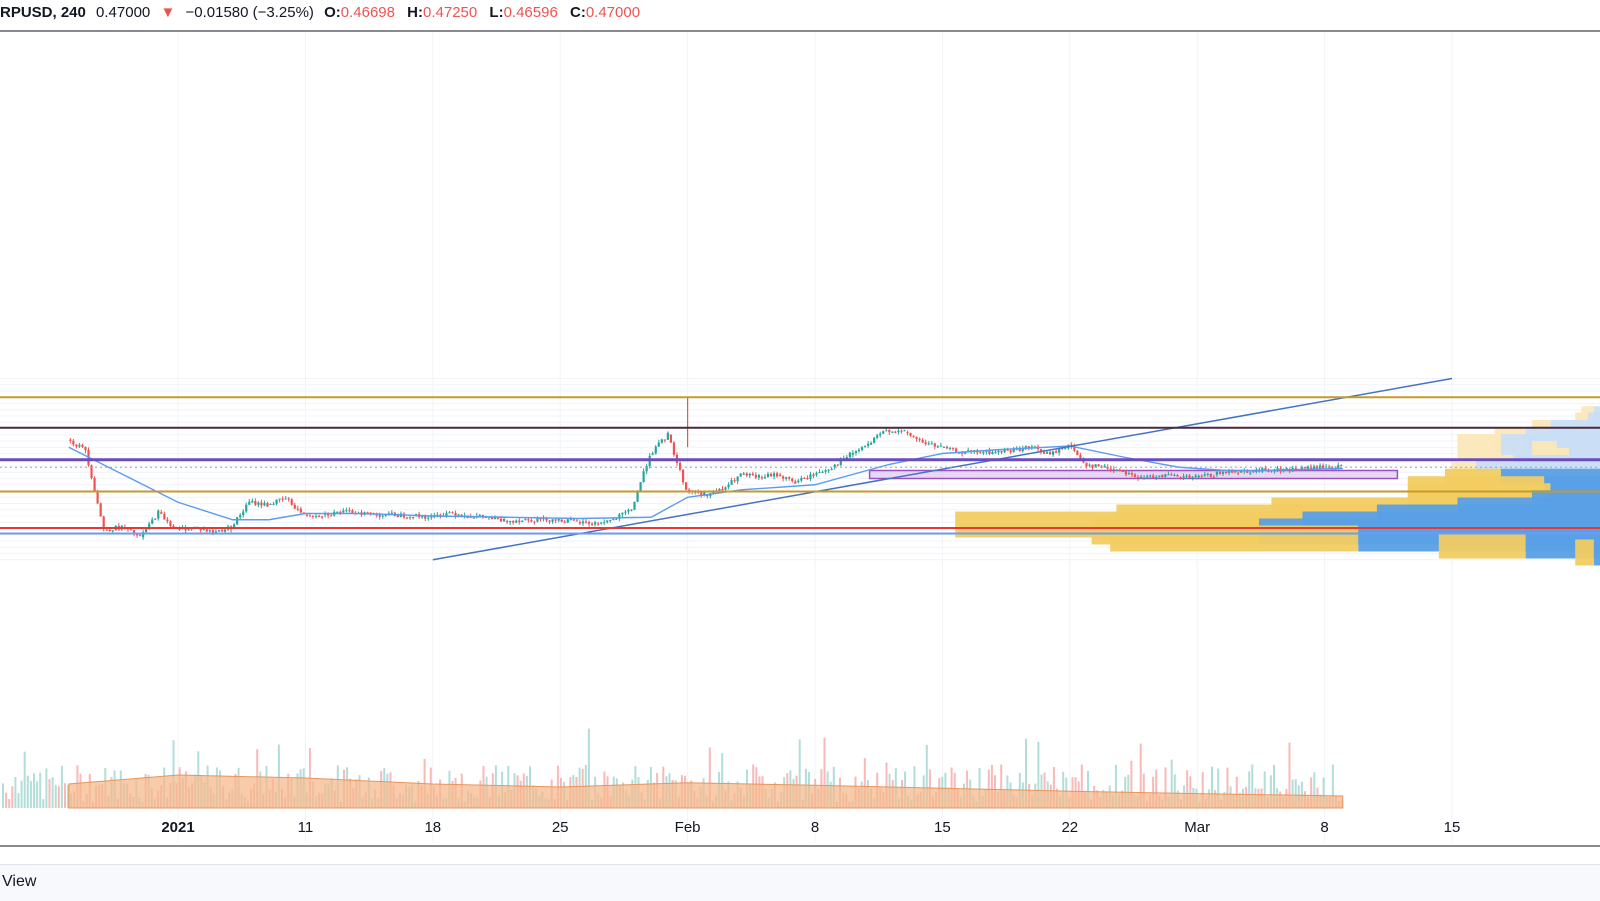  I want to click on profile-down-bar, so click(1596, 552).